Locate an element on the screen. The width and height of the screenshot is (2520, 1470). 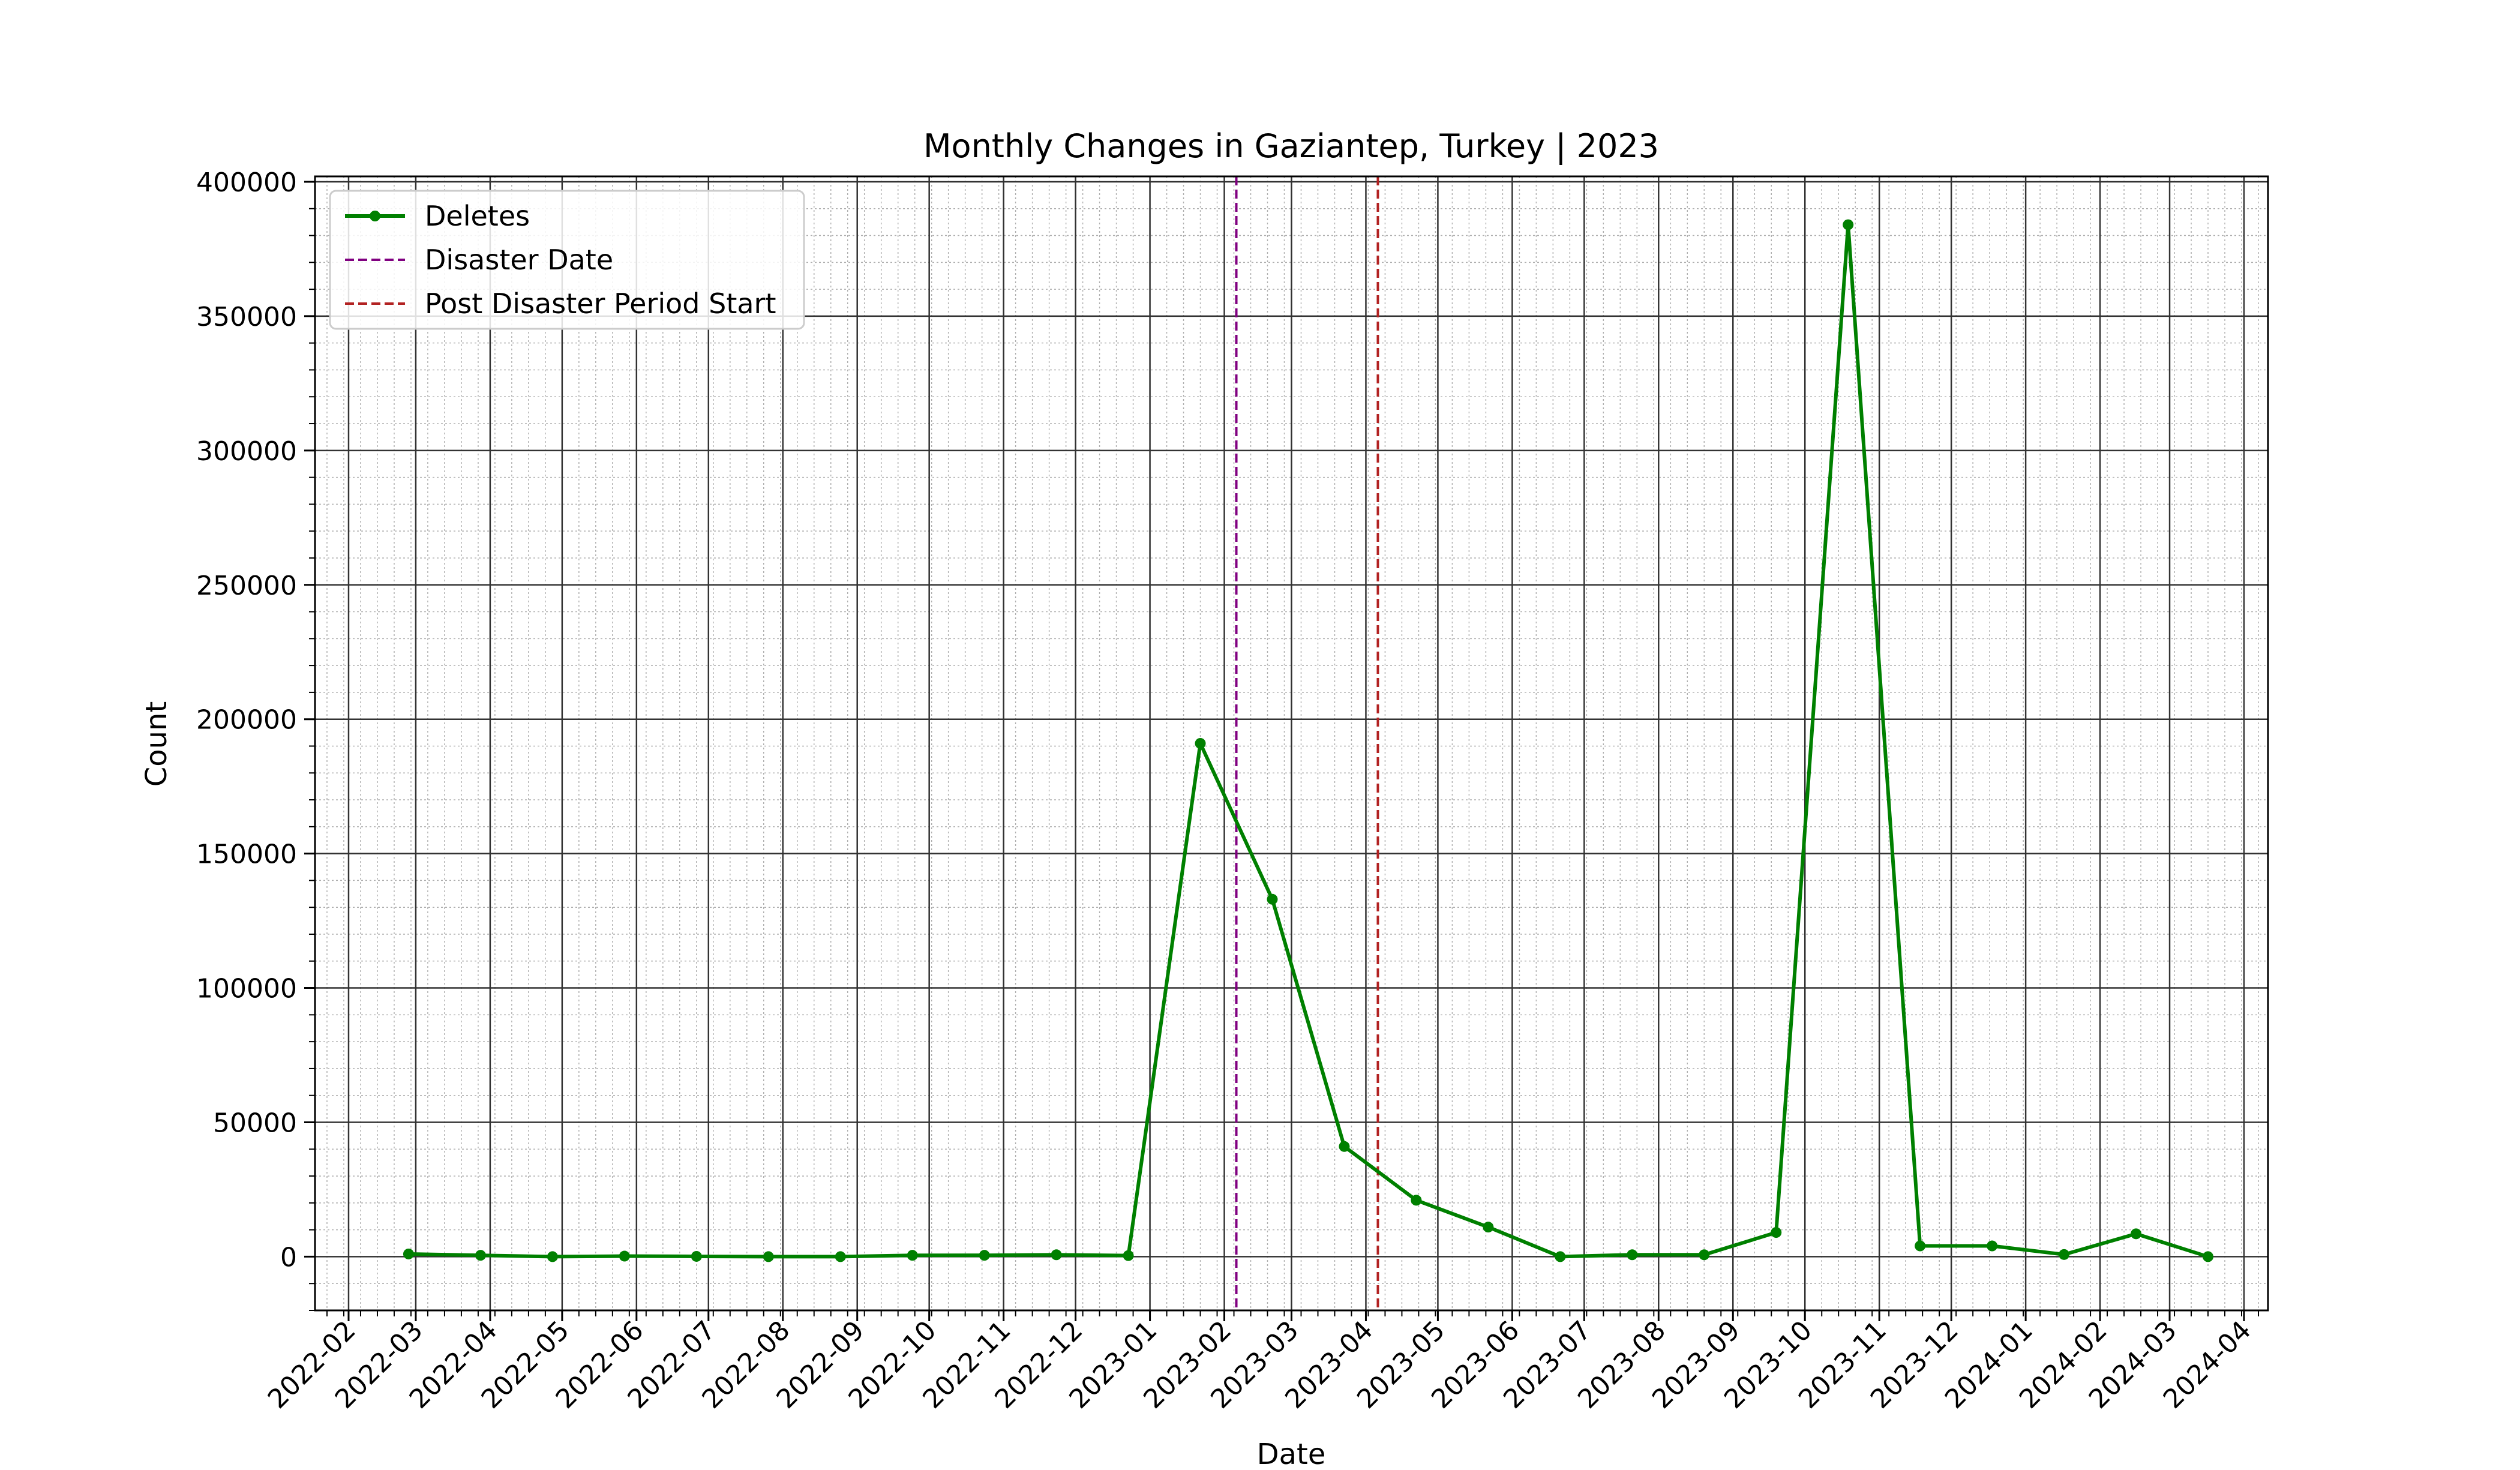
y-tick-label: 300000 is located at coordinates (246, 451).